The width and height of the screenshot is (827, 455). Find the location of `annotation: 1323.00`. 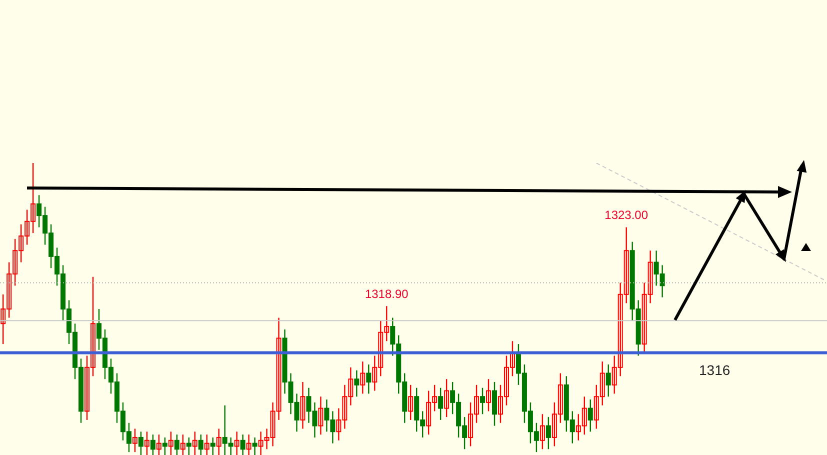

annotation: 1323.00 is located at coordinates (626, 215).